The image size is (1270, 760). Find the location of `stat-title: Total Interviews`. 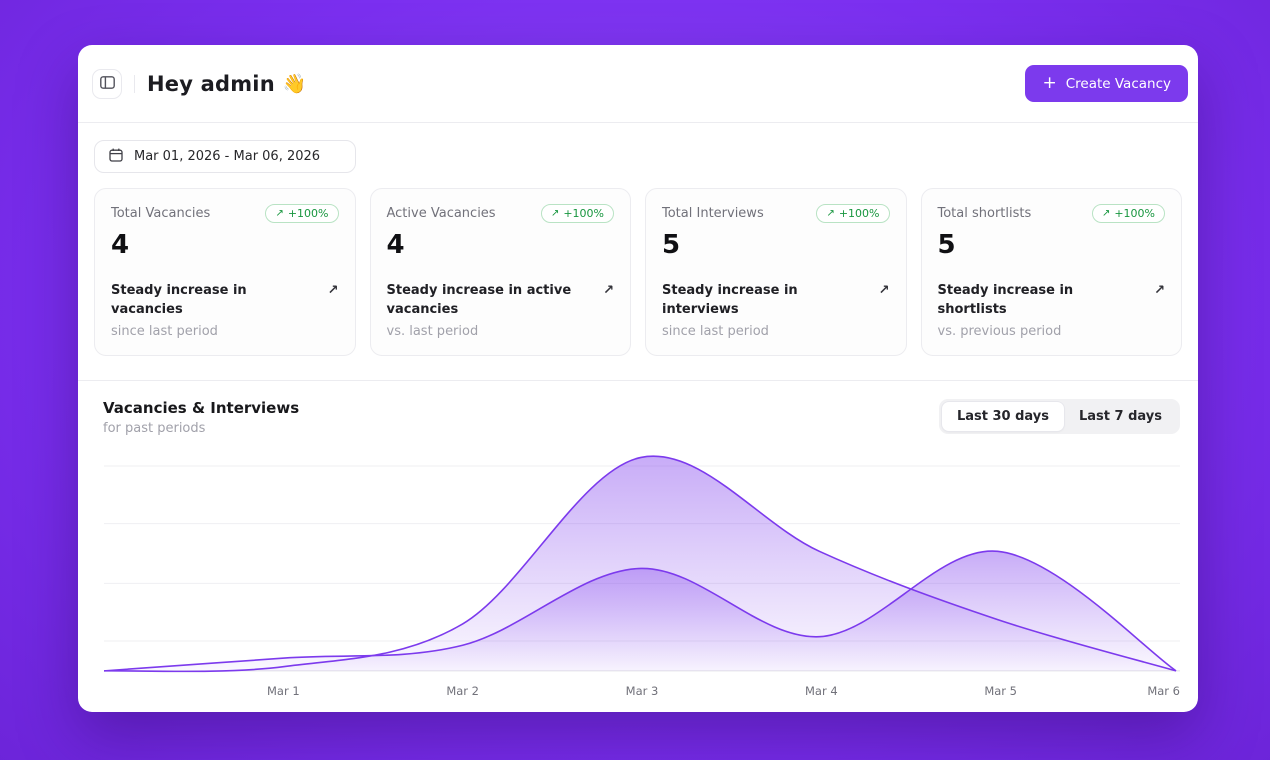

stat-title: Total Interviews is located at coordinates (713, 213).